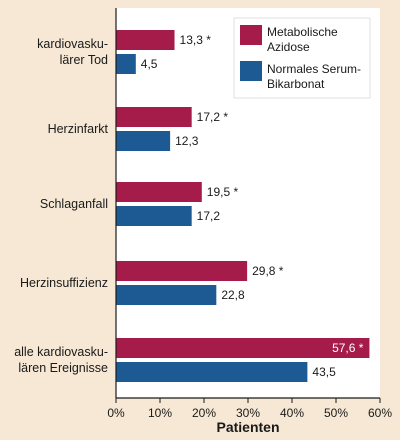 The height and width of the screenshot is (440, 400). I want to click on x-tick-label: 50%, so click(336, 413).